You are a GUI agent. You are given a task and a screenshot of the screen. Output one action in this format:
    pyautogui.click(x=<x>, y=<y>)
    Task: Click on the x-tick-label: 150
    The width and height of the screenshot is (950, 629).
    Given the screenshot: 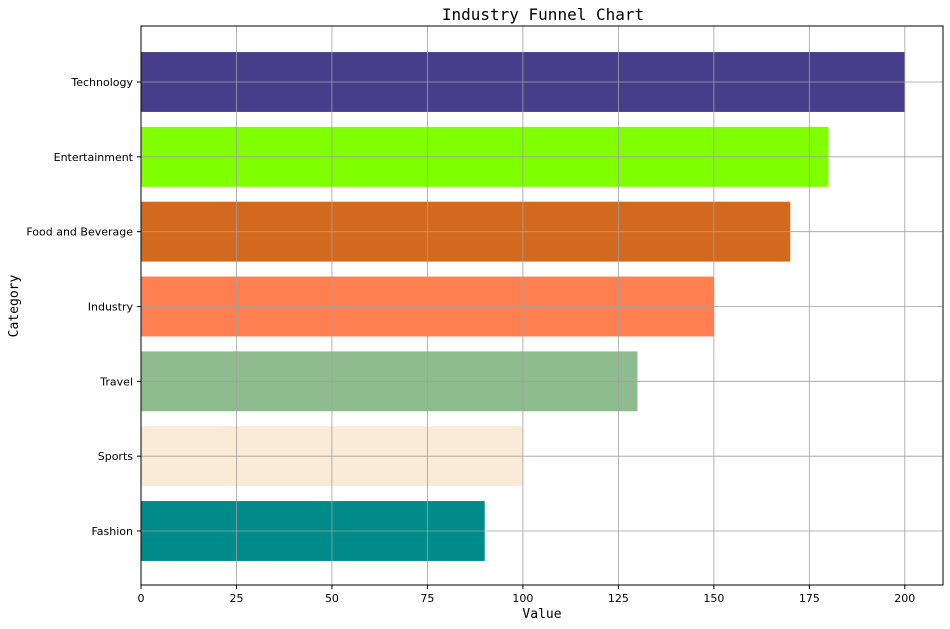 What is the action you would take?
    pyautogui.click(x=713, y=598)
    